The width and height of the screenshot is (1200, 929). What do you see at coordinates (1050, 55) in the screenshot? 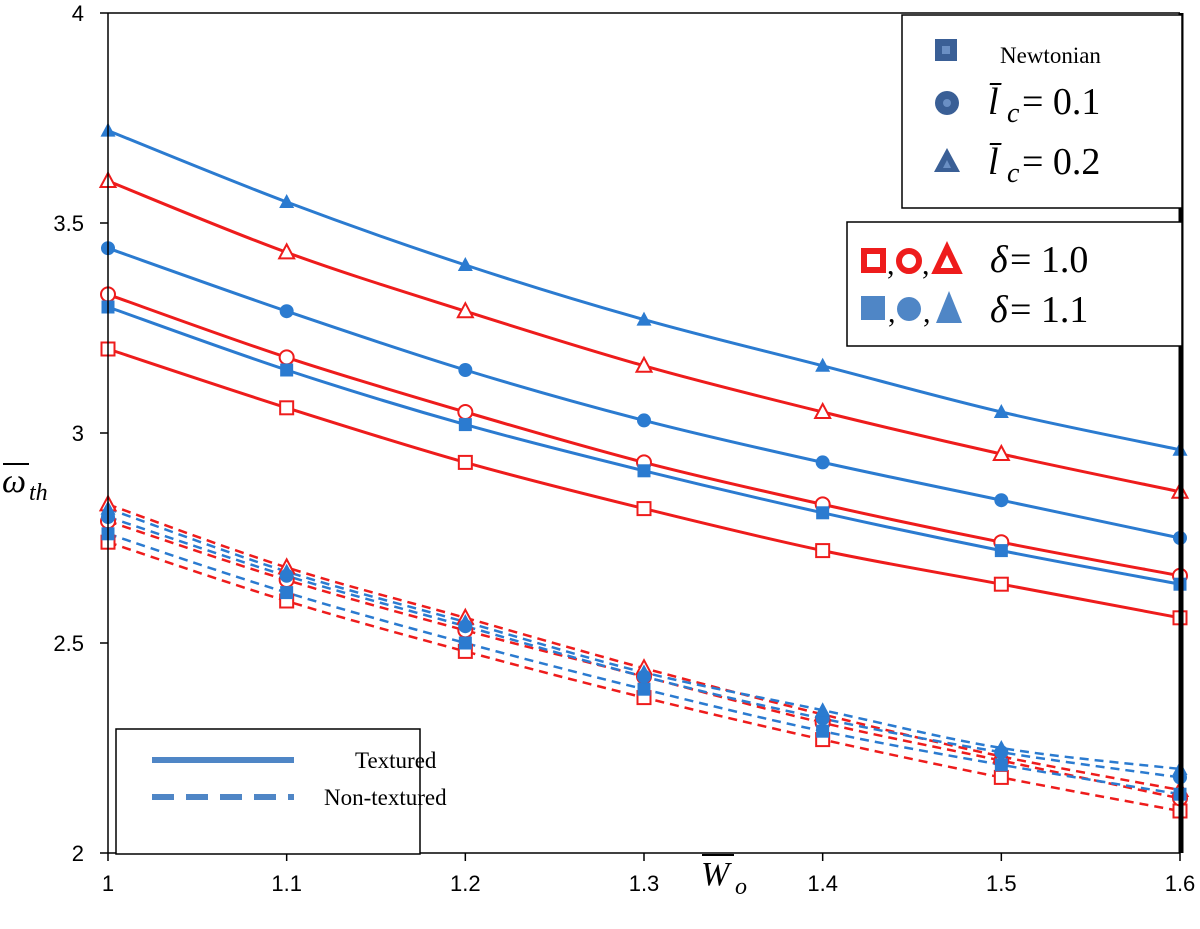
I see `legend-newtonian-label: Newtonian` at bounding box center [1050, 55].